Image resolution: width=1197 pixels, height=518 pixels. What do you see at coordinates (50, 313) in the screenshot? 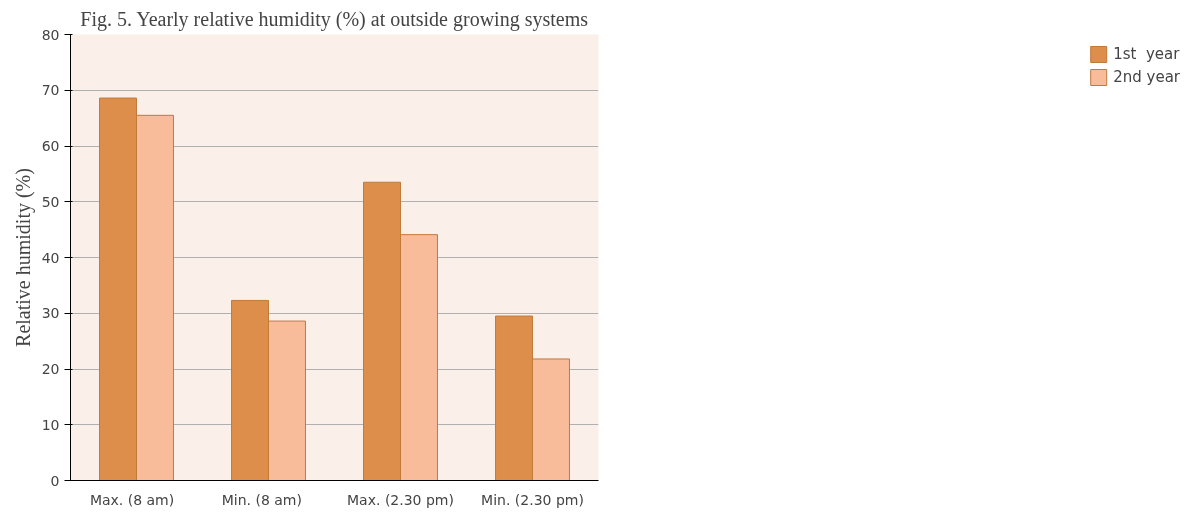
I see `y-tick-label: 30` at bounding box center [50, 313].